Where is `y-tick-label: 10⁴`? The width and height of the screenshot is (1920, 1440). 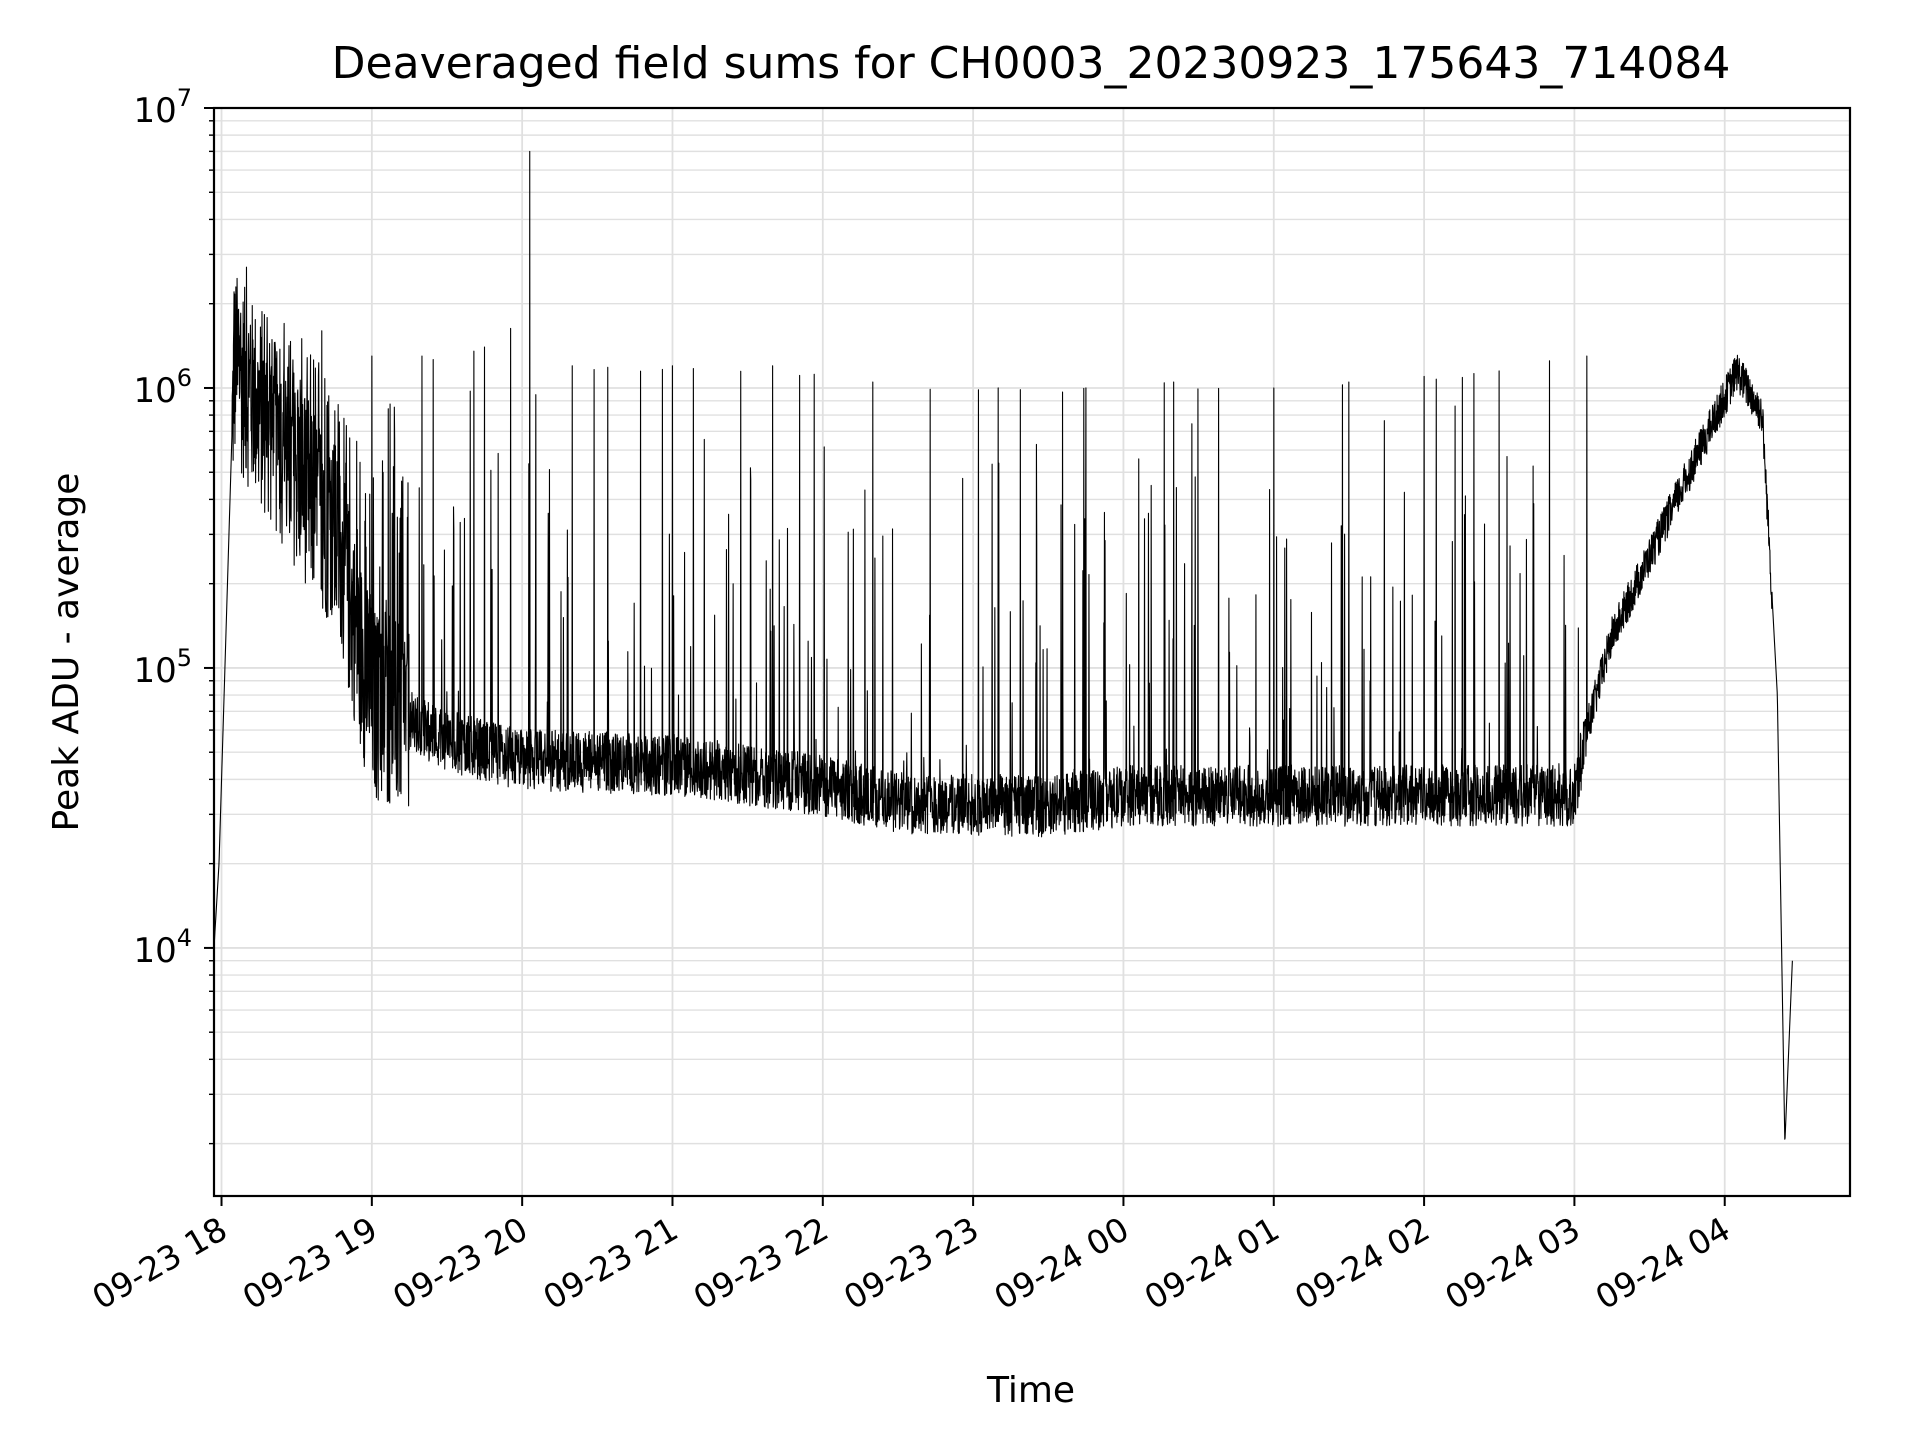
y-tick-label: 10⁴ is located at coordinates (162, 947).